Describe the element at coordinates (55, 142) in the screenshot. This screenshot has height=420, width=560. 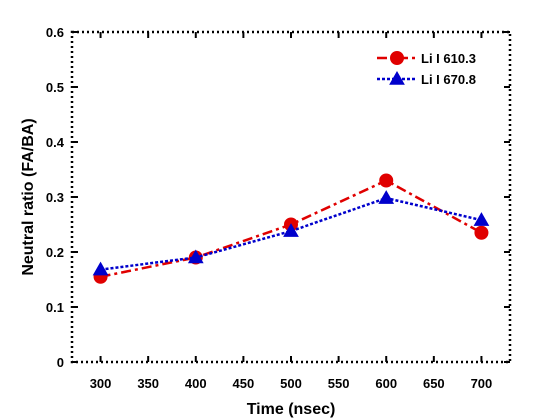
I see `y-tick-label: 0.4` at that location.